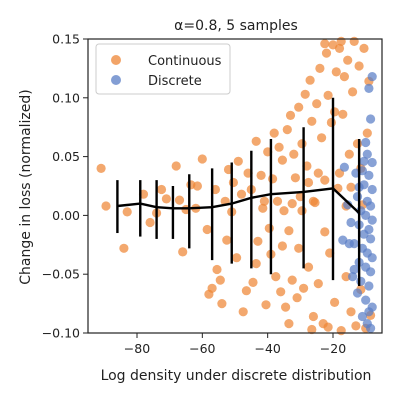  What do you see at coordinates (116, 80) in the screenshot?
I see `legend-discrete-marker` at bounding box center [116, 80].